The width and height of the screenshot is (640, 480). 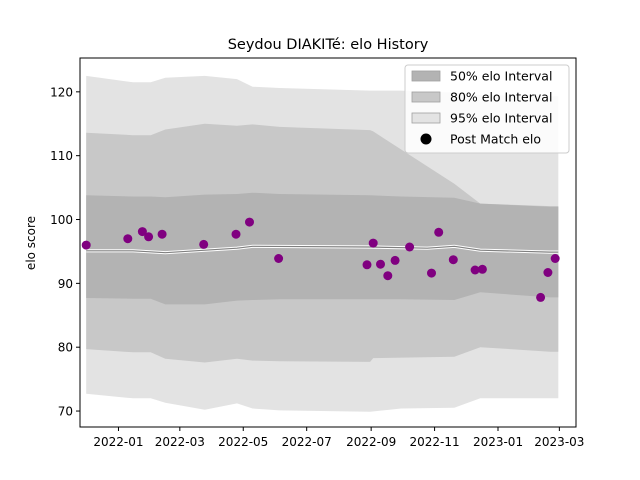 I want to click on x-tick-label-5: 2022-11, so click(x=435, y=442).